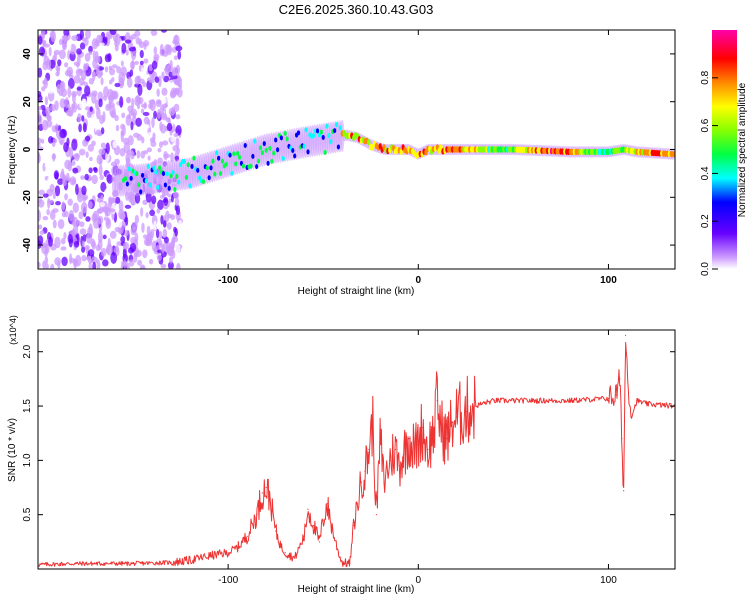  What do you see at coordinates (356, 9) in the screenshot?
I see `figure-title: C2E6.2025.360.10.43.G03` at bounding box center [356, 9].